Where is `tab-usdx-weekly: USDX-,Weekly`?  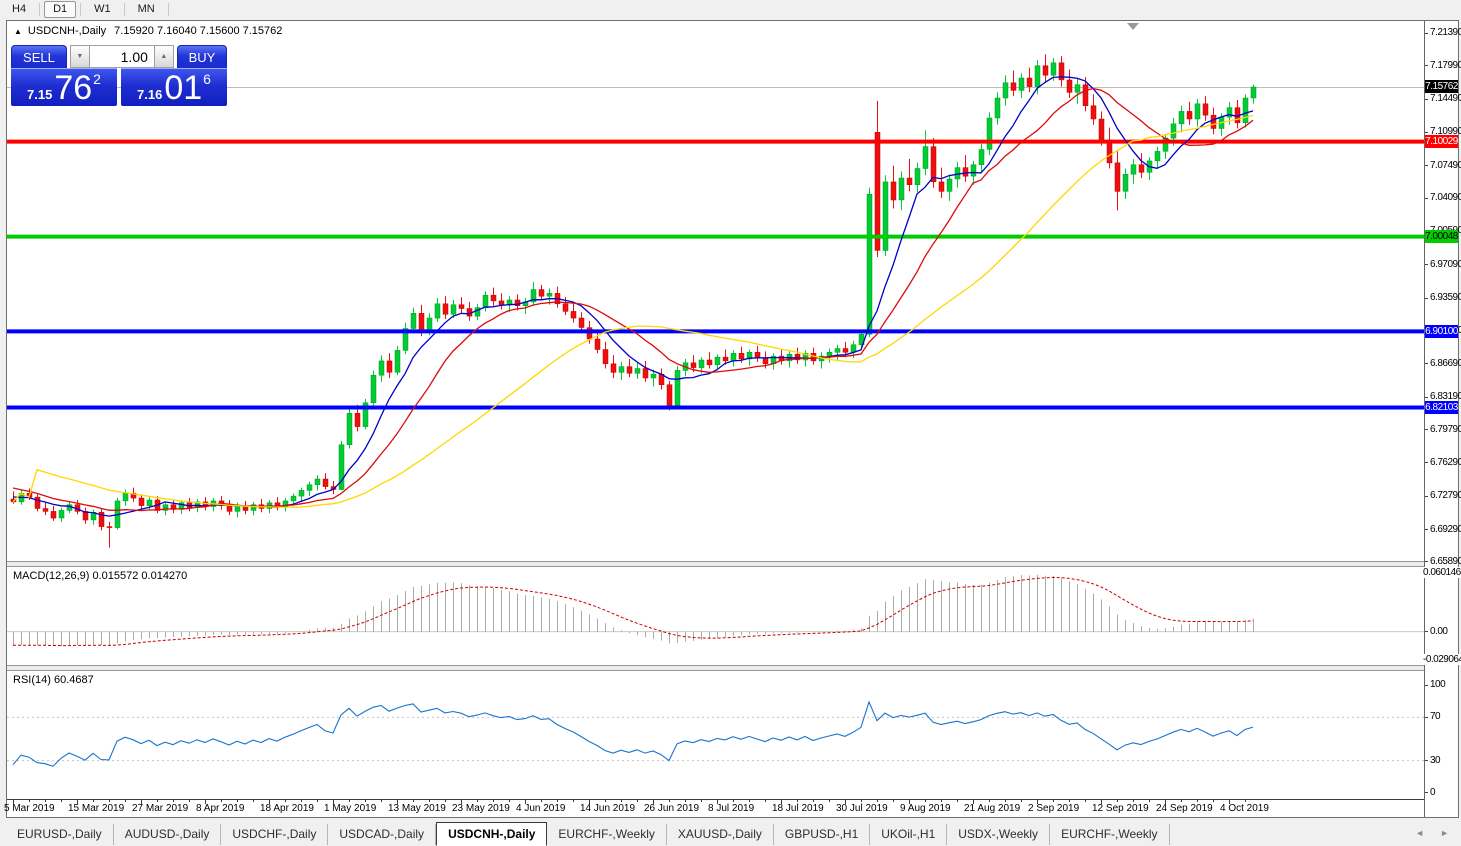
tab-usdx-weekly: USDX-,Weekly is located at coordinates (999, 834).